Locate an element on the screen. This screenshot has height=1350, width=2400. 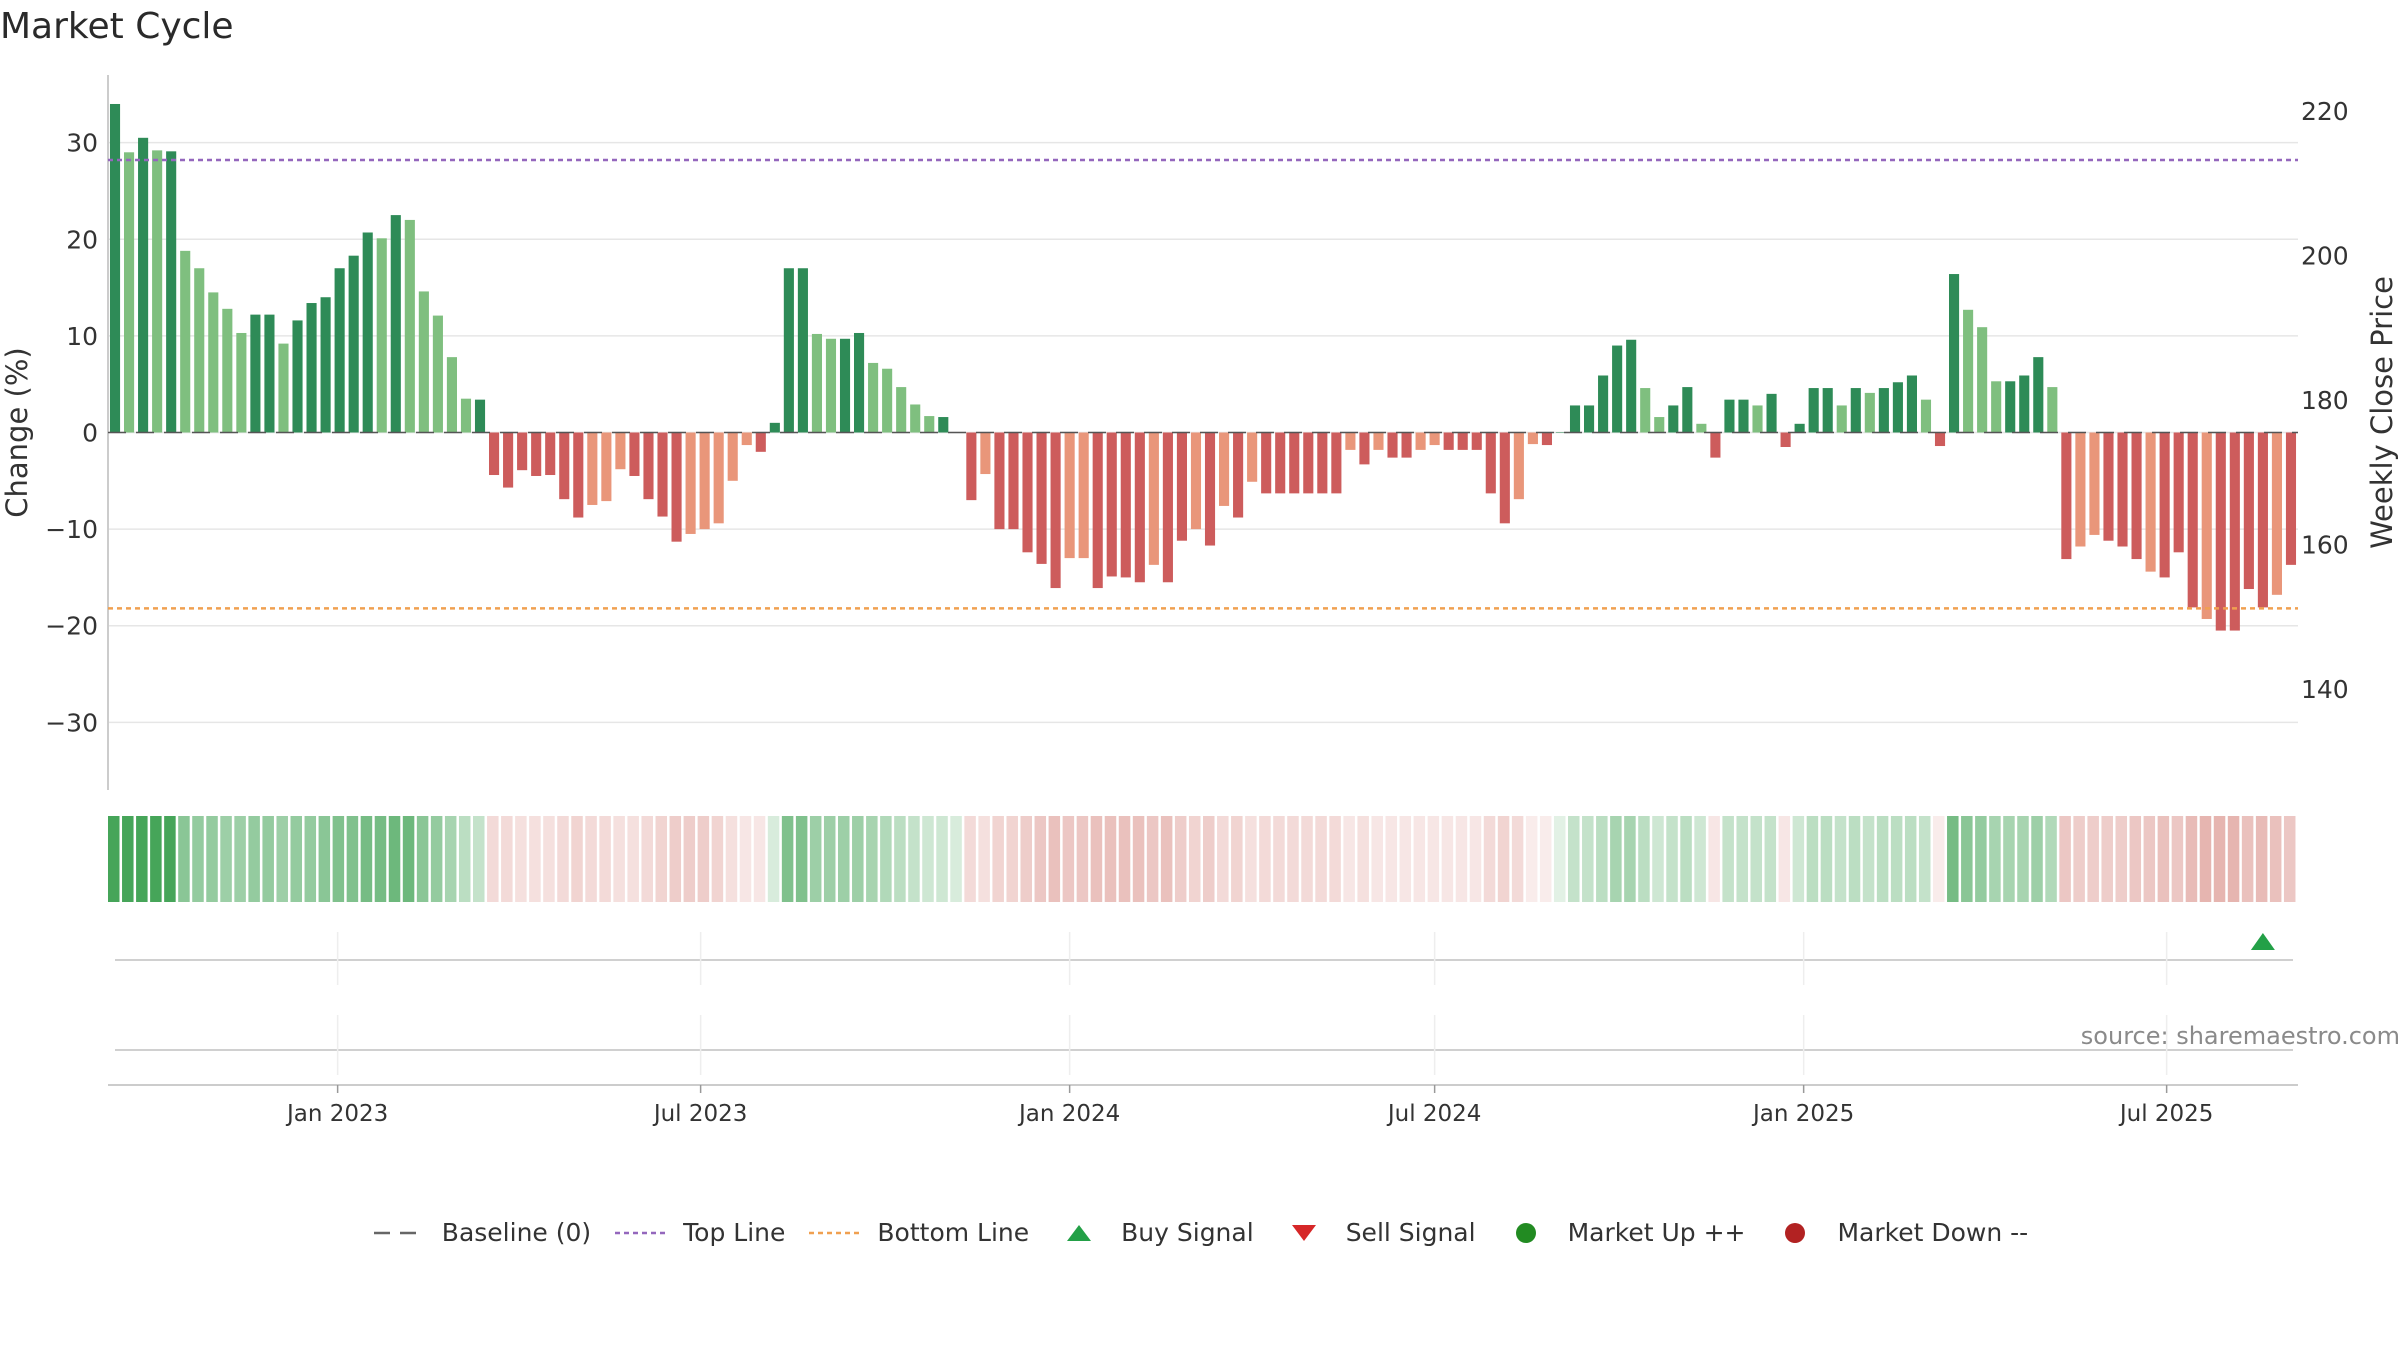
legend-swatch-buy is located at coordinates (1079, 1232).